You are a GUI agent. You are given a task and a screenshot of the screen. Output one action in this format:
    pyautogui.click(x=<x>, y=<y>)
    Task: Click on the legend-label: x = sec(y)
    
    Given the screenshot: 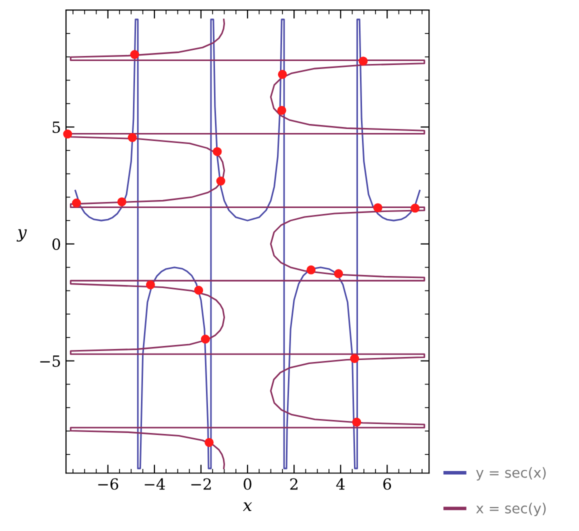 What is the action you would take?
    pyautogui.click(x=511, y=509)
    